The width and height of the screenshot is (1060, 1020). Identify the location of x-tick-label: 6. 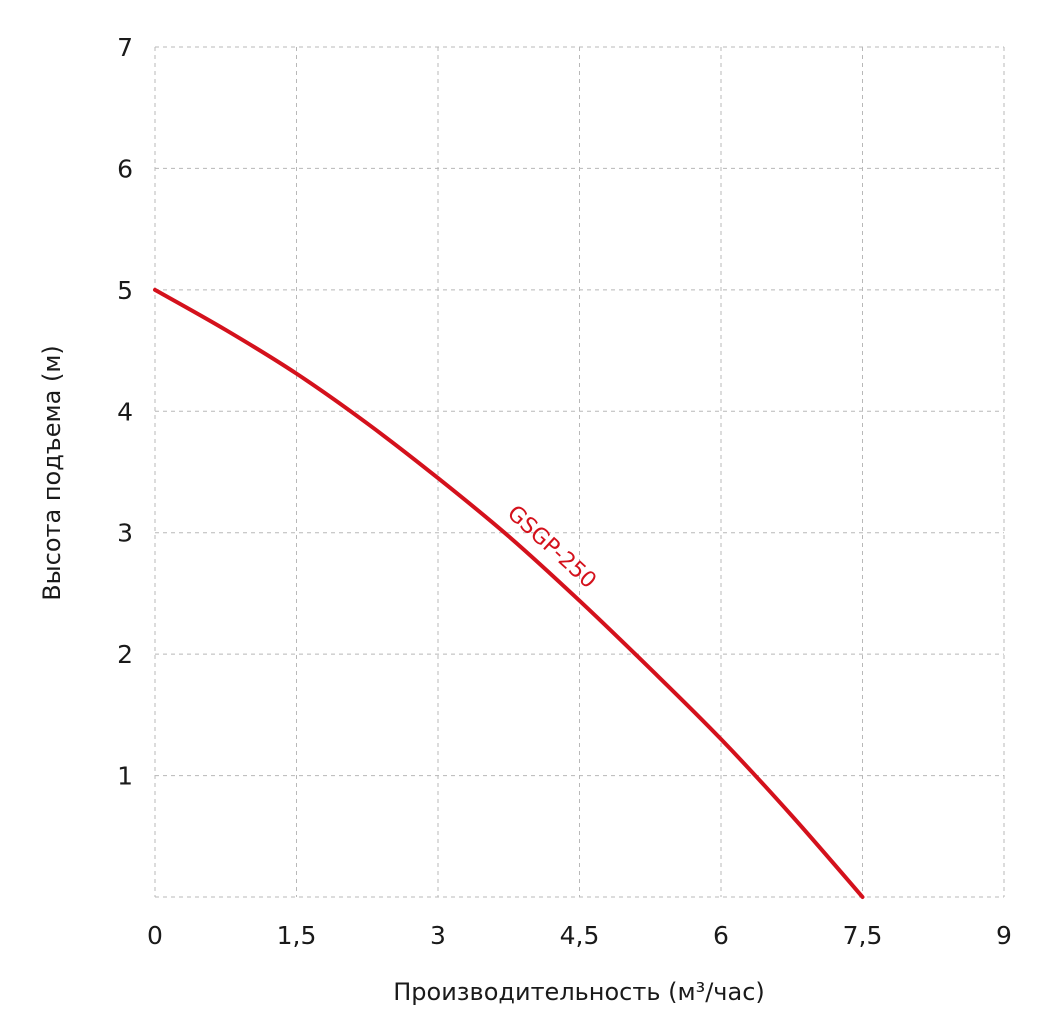
(721, 935).